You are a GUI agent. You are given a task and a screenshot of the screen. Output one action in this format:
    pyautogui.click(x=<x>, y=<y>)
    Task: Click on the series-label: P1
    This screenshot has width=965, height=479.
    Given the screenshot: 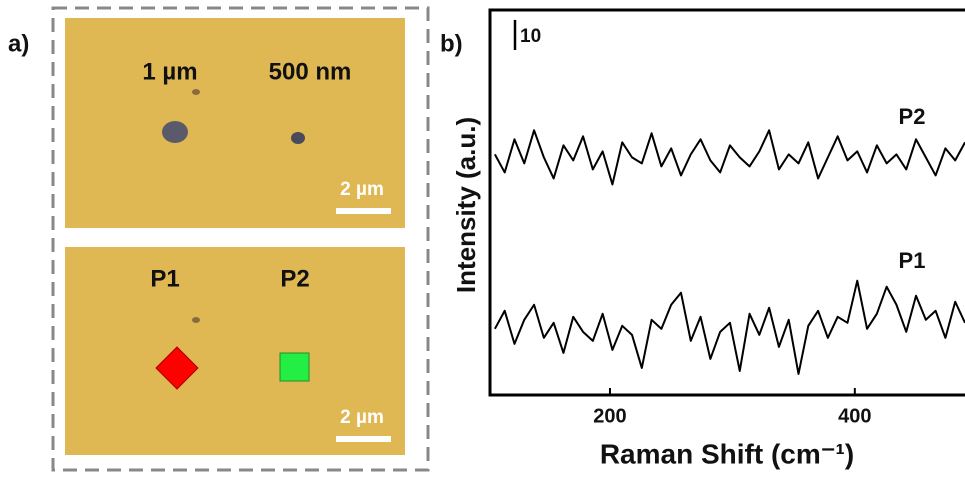 What is the action you would take?
    pyautogui.click(x=912, y=260)
    